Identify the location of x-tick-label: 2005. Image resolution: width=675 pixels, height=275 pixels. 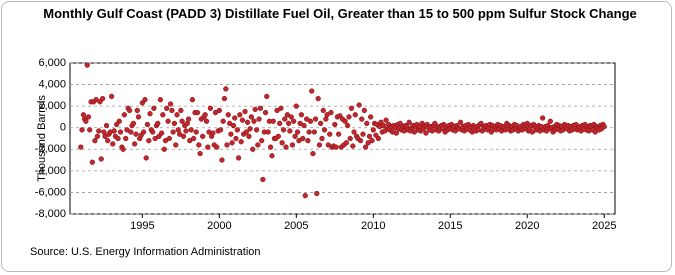
(296, 226).